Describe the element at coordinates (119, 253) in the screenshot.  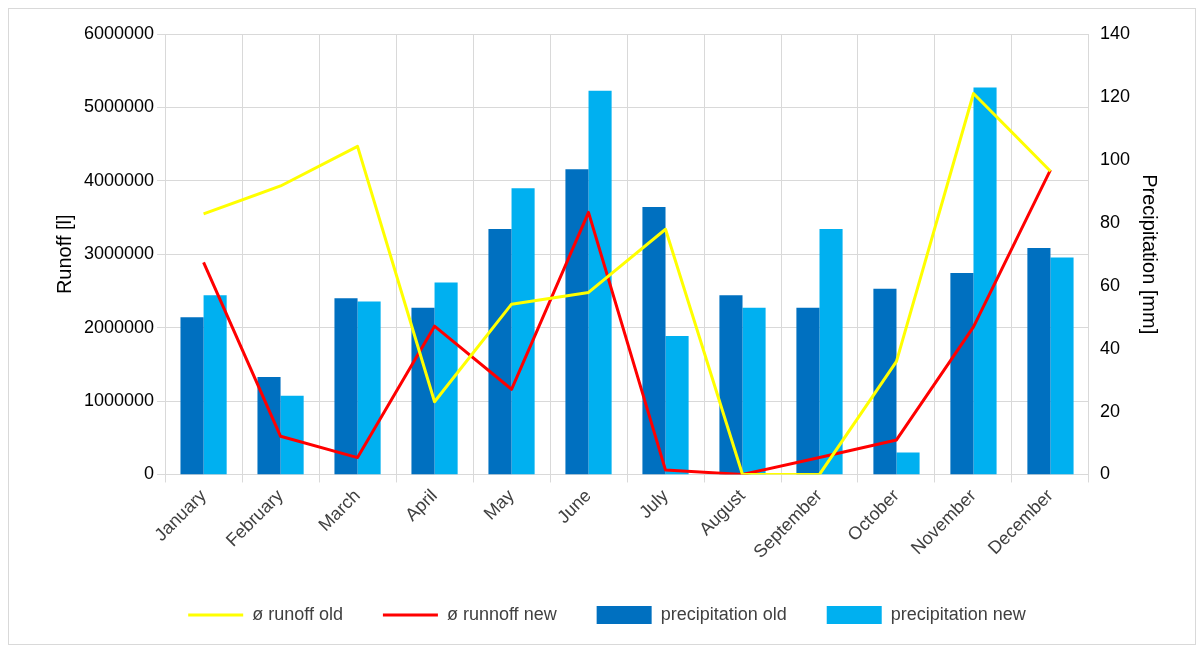
I see `y-tick-label: 3000000` at that location.